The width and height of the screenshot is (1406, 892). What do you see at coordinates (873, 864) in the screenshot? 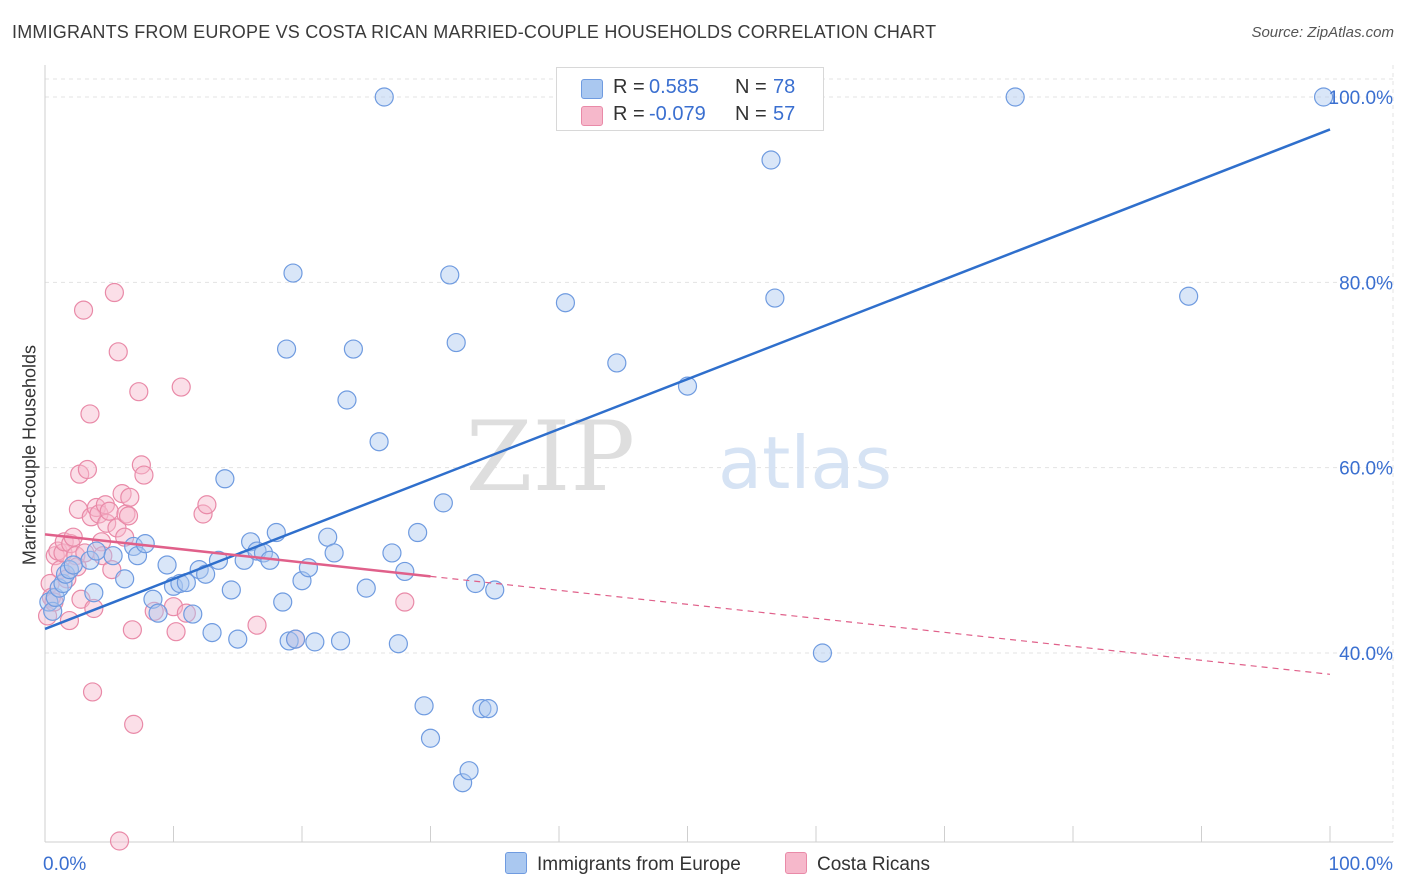
I see `legend-label-costa-rica: Costa Ricans` at bounding box center [873, 864].